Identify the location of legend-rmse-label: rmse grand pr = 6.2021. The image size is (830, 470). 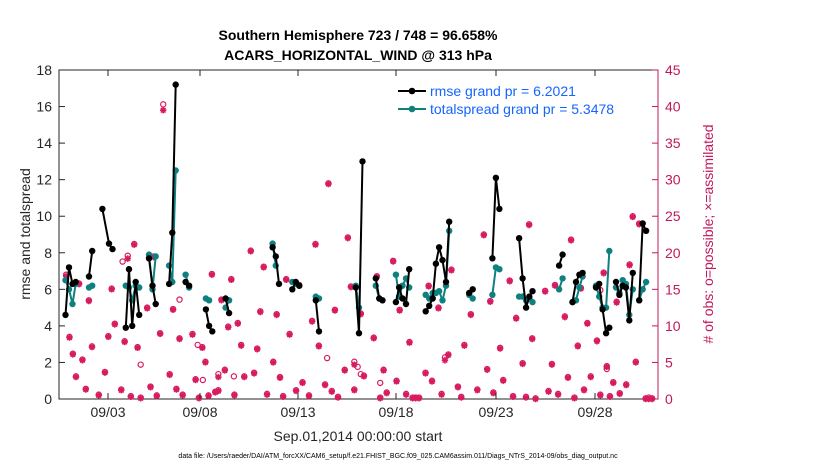
(503, 91).